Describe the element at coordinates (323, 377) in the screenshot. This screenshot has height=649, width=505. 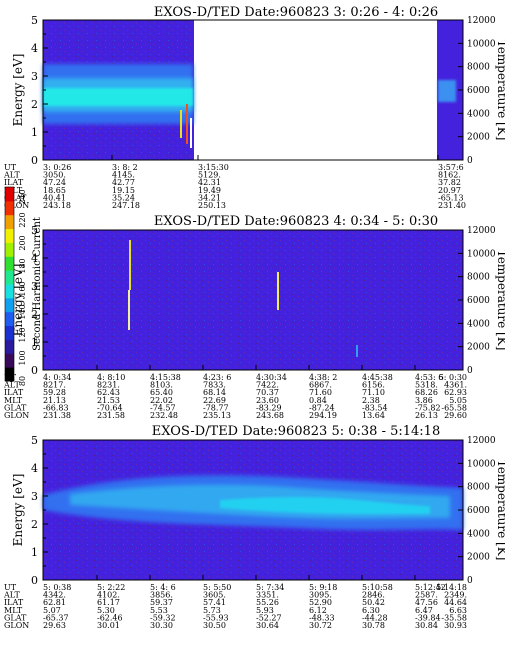
I see `orbit-value: 4:38: 2` at that location.